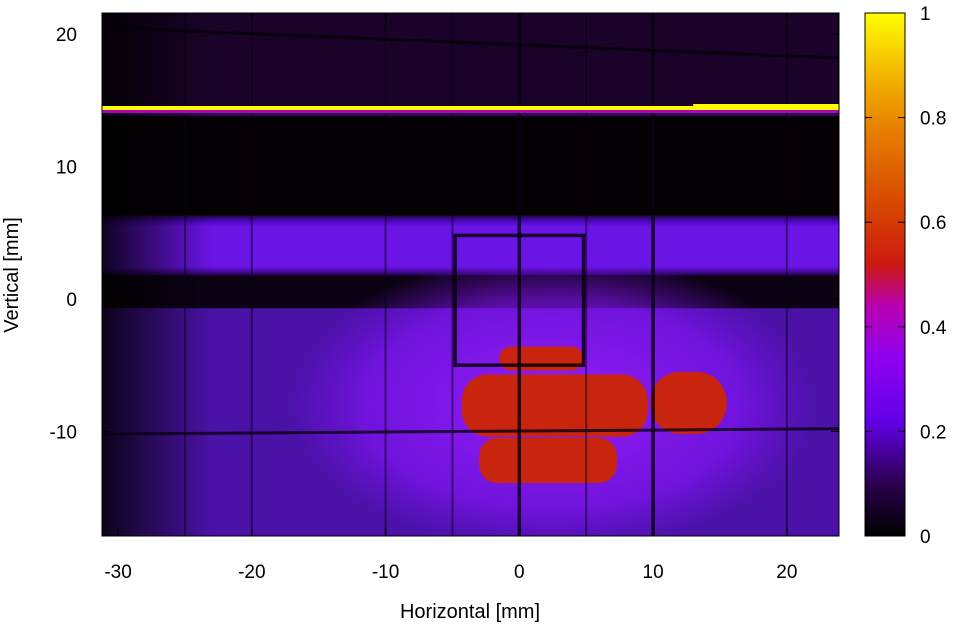 The width and height of the screenshot is (953, 625). I want to click on dark-band, so click(470, 166).